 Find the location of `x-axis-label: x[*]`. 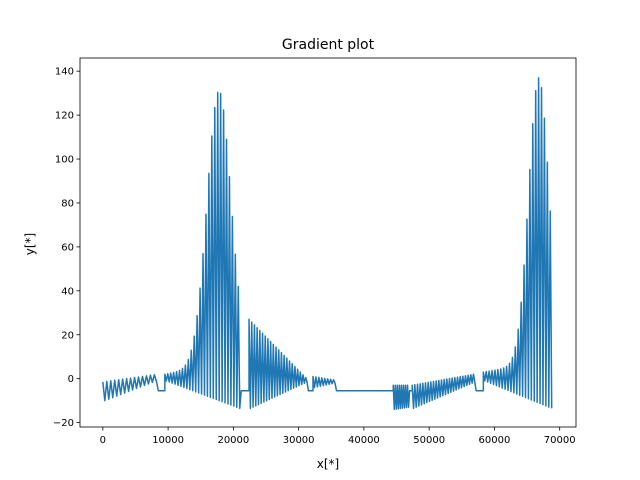

x-axis-label: x[*] is located at coordinates (328, 464).